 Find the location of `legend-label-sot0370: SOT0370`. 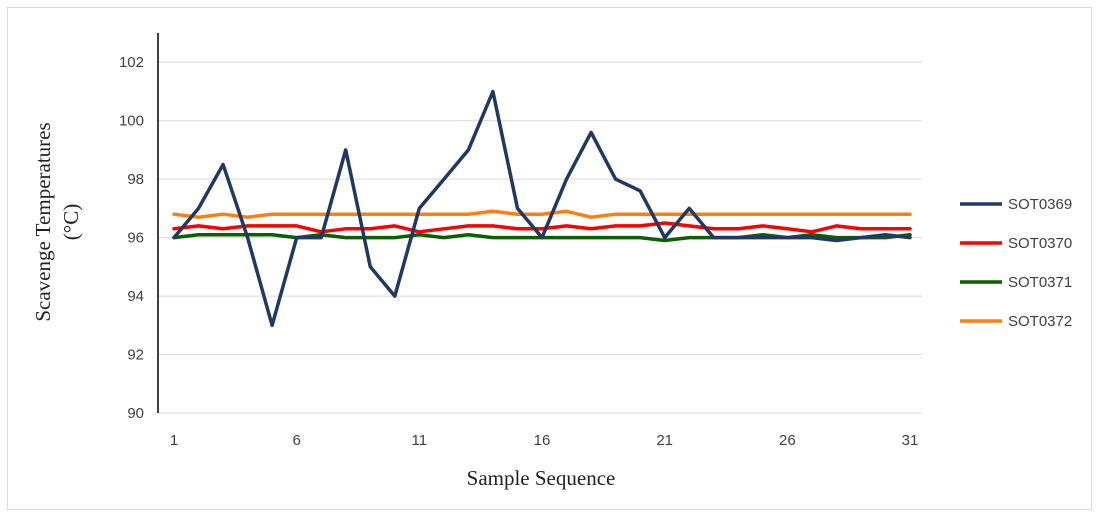

legend-label-sot0370: SOT0370 is located at coordinates (1040, 243).